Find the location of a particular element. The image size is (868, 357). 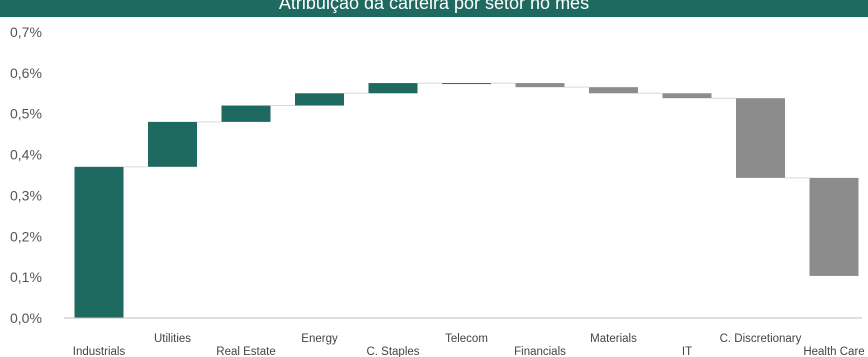

bar-c-discretionary is located at coordinates (760, 138).